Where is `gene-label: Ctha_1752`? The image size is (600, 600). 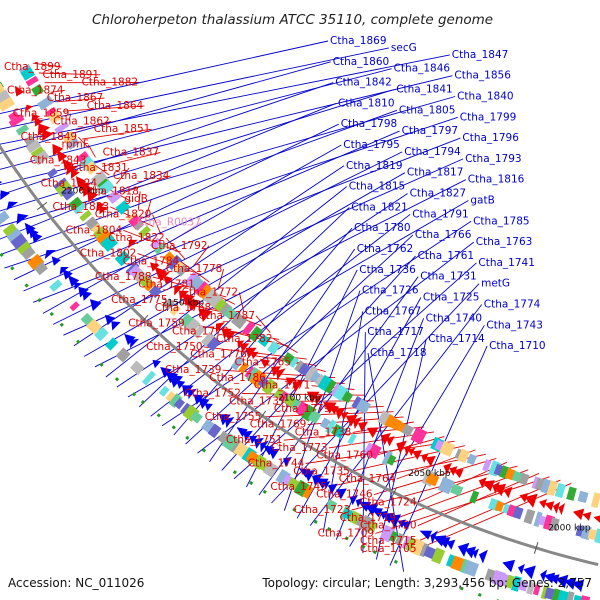
gene-label: Ctha_1752 is located at coordinates (212, 394).